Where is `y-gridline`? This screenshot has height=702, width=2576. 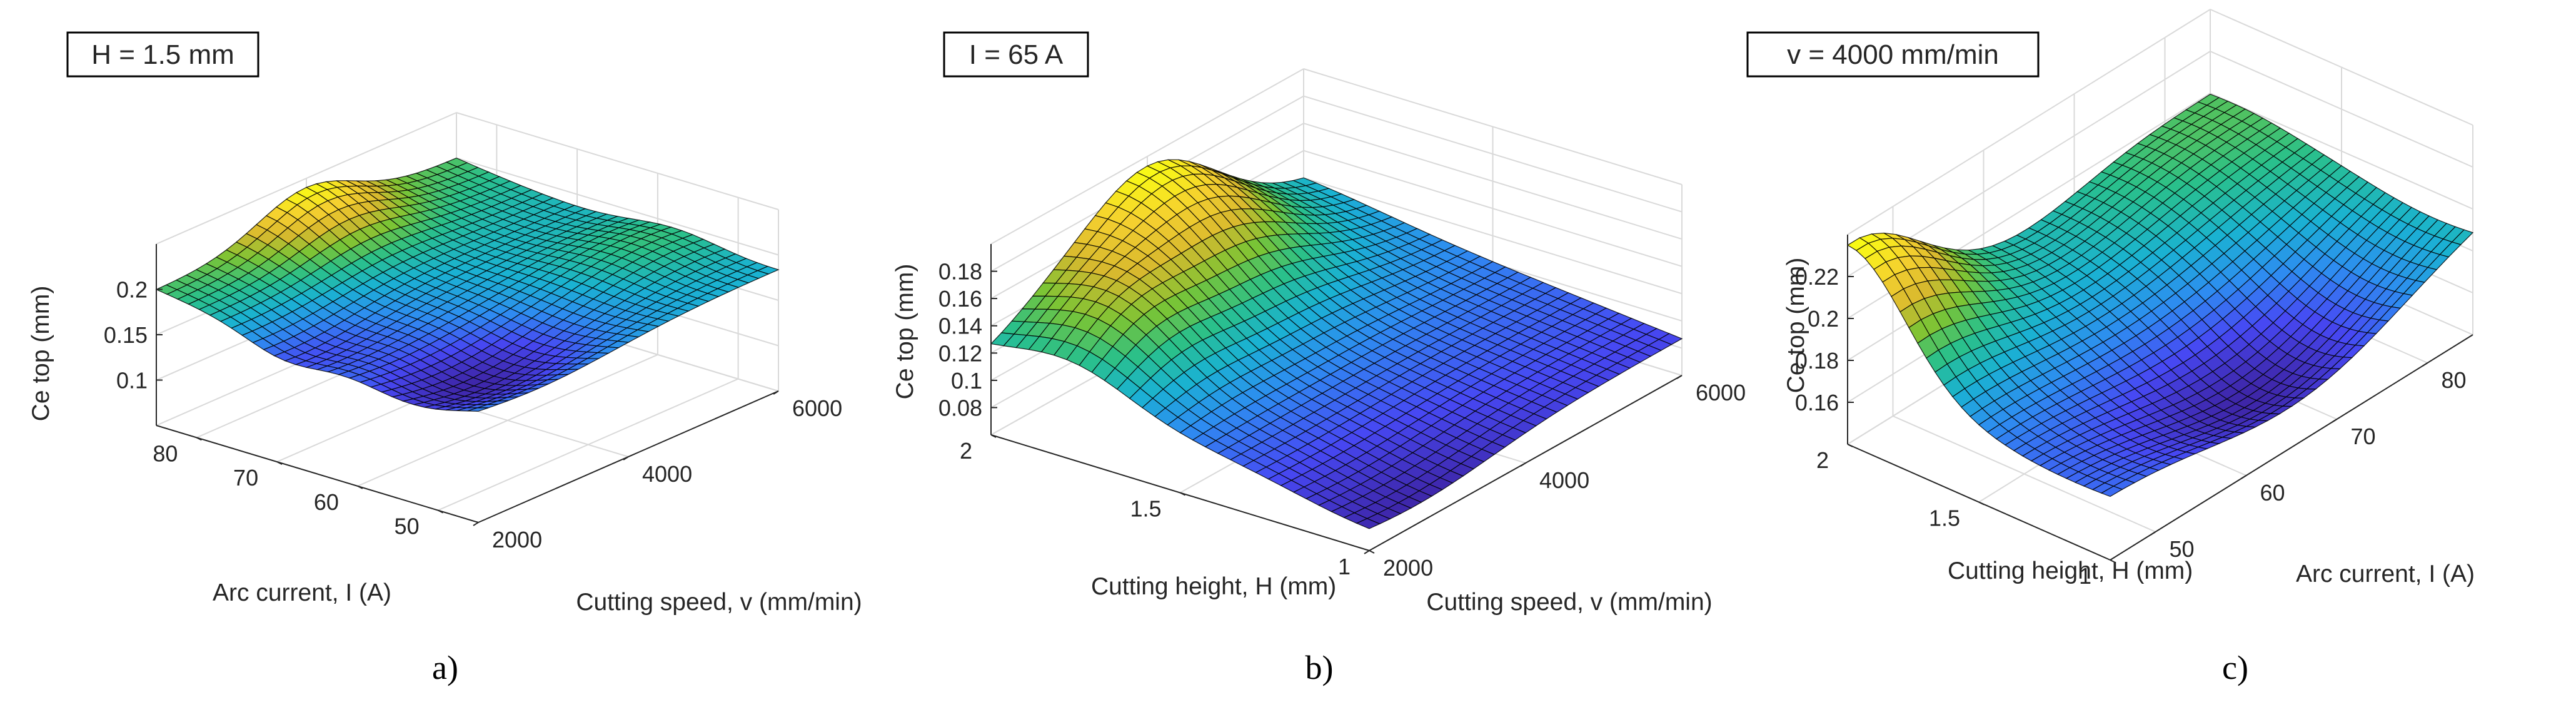
y-gridline is located at coordinates (2024, 473).